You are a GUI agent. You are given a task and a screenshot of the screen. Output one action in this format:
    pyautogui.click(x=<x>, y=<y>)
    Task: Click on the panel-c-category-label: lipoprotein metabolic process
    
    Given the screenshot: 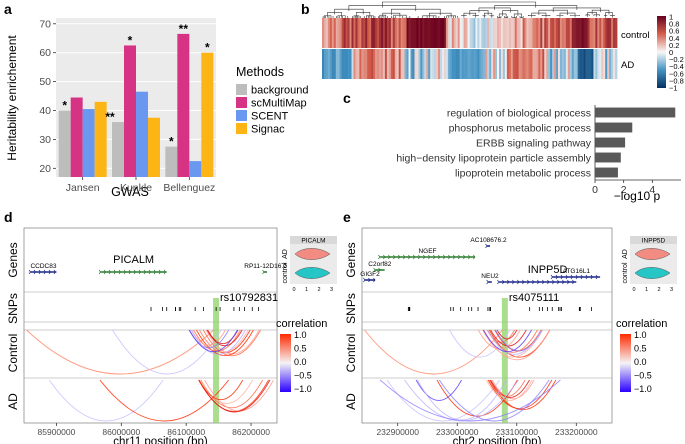 What is the action you would take?
    pyautogui.click(x=523, y=174)
    